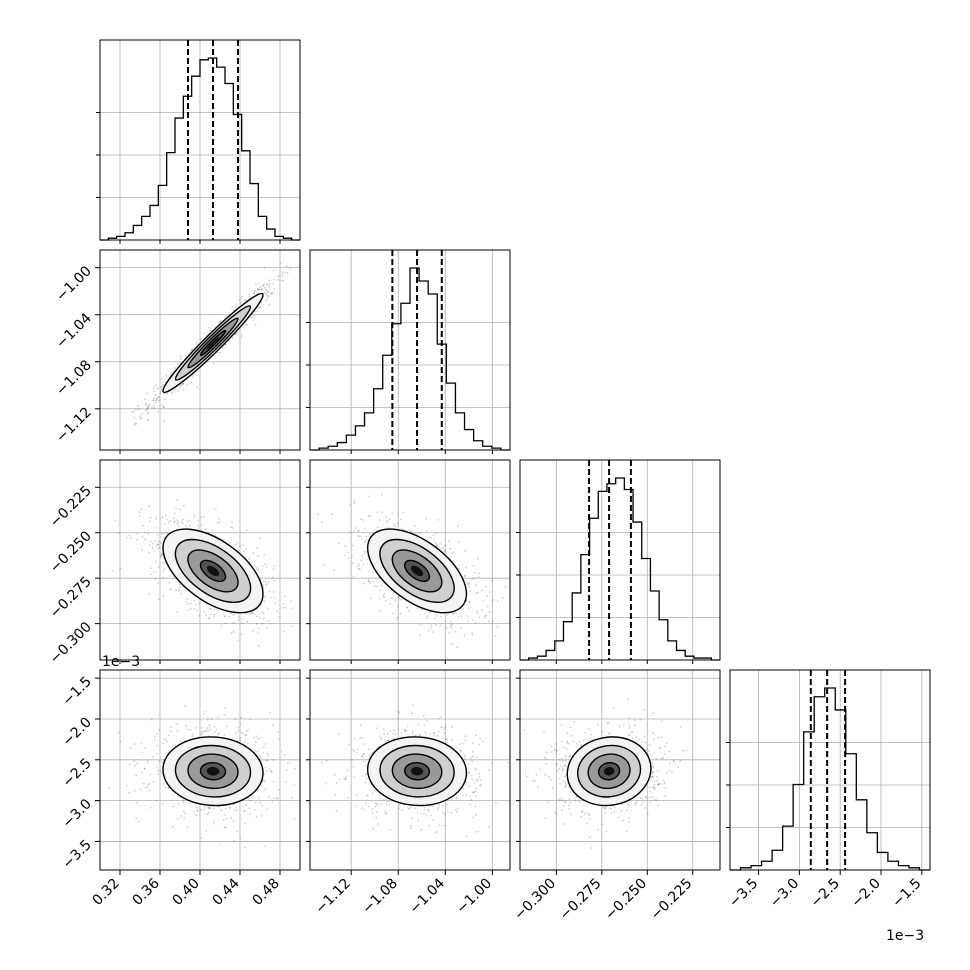 The height and width of the screenshot is (970, 970). What do you see at coordinates (830, 779) in the screenshot?
I see `histogram-step` at bounding box center [830, 779].